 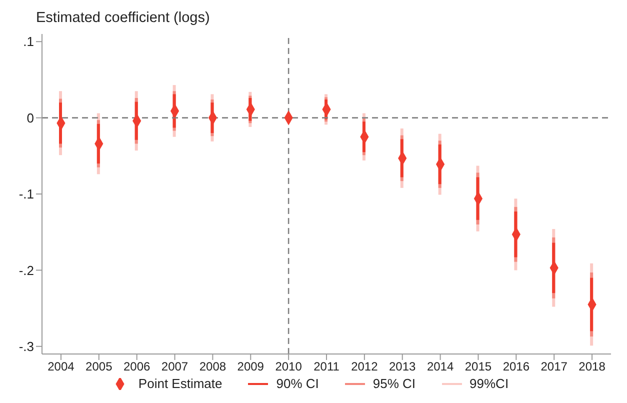 I want to click on y-tick-label: 0, so click(x=30, y=118).